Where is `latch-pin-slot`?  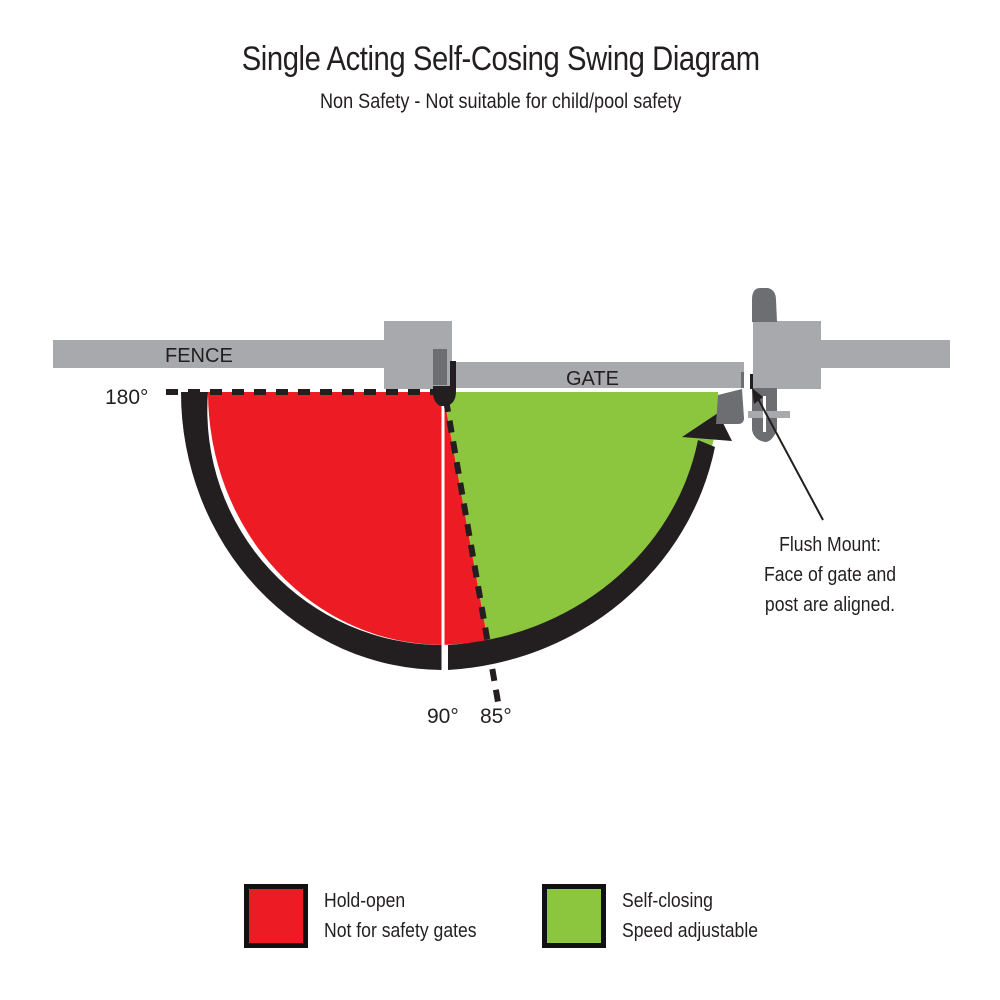 latch-pin-slot is located at coordinates (764, 414).